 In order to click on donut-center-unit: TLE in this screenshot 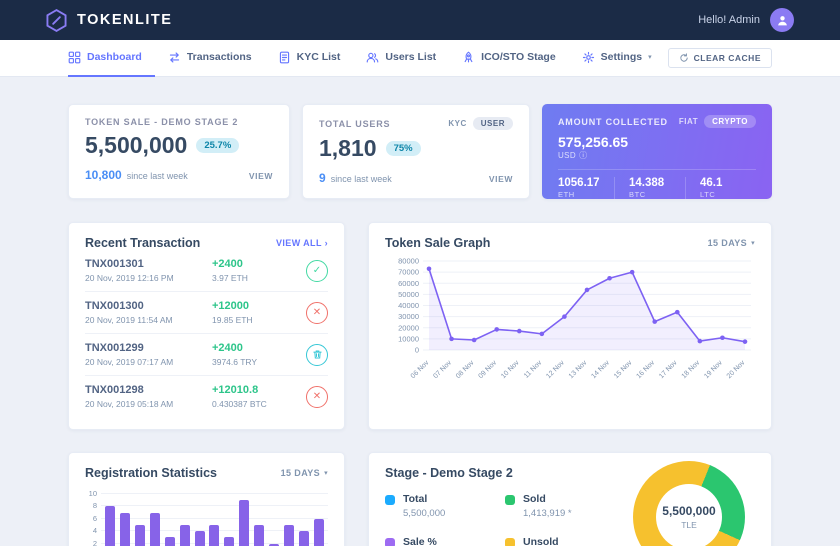, I will do `click(689, 525)`.